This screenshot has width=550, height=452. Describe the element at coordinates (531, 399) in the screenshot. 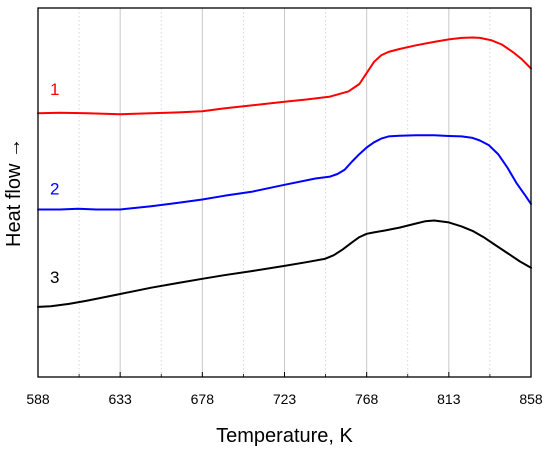

I see `x-tick-label: 858` at that location.